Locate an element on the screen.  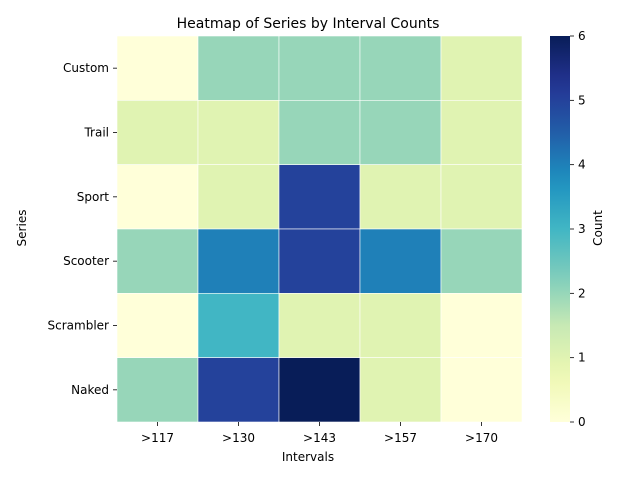
chart-title: Heatmap of Series by Interval Counts is located at coordinates (308, 24).